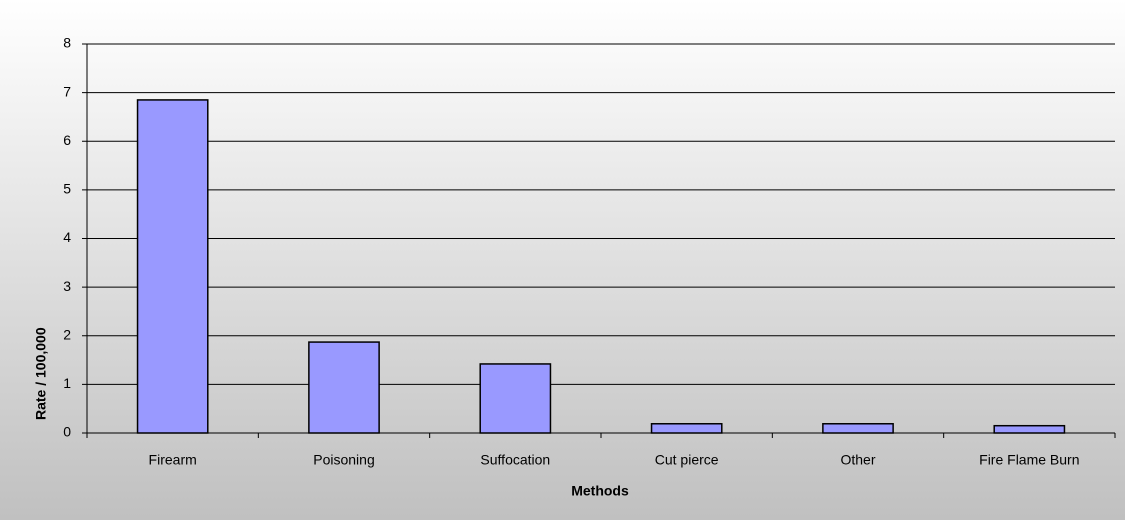 The height and width of the screenshot is (520, 1125). What do you see at coordinates (67, 140) in the screenshot?
I see `y-tick-label: 6` at bounding box center [67, 140].